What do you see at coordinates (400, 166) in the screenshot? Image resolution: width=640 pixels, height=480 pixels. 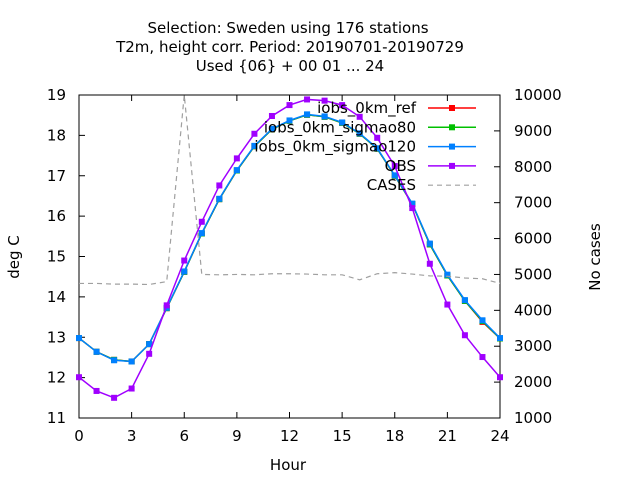 I see `legend-label: OBS` at bounding box center [400, 166].